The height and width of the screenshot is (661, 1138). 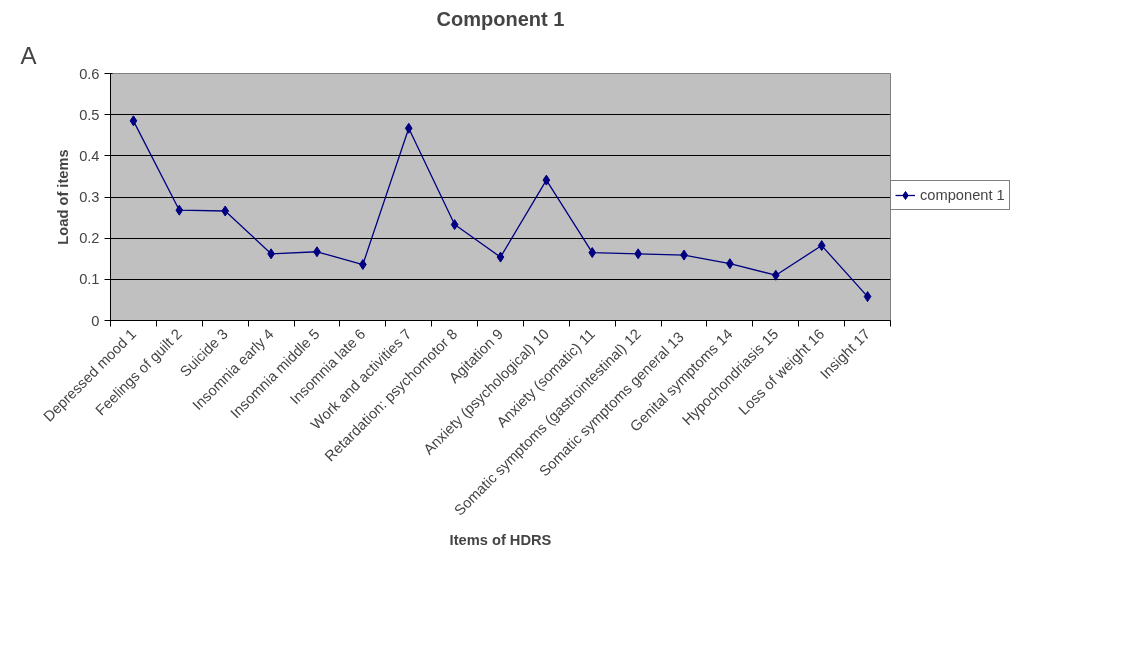 I want to click on y-tick-label: 0.3, so click(x=89, y=197).